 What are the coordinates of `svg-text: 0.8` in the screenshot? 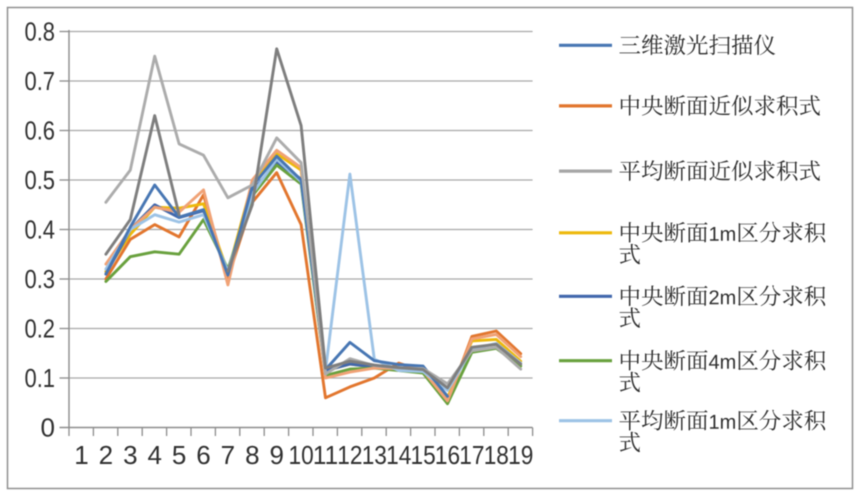 It's located at (40, 32).